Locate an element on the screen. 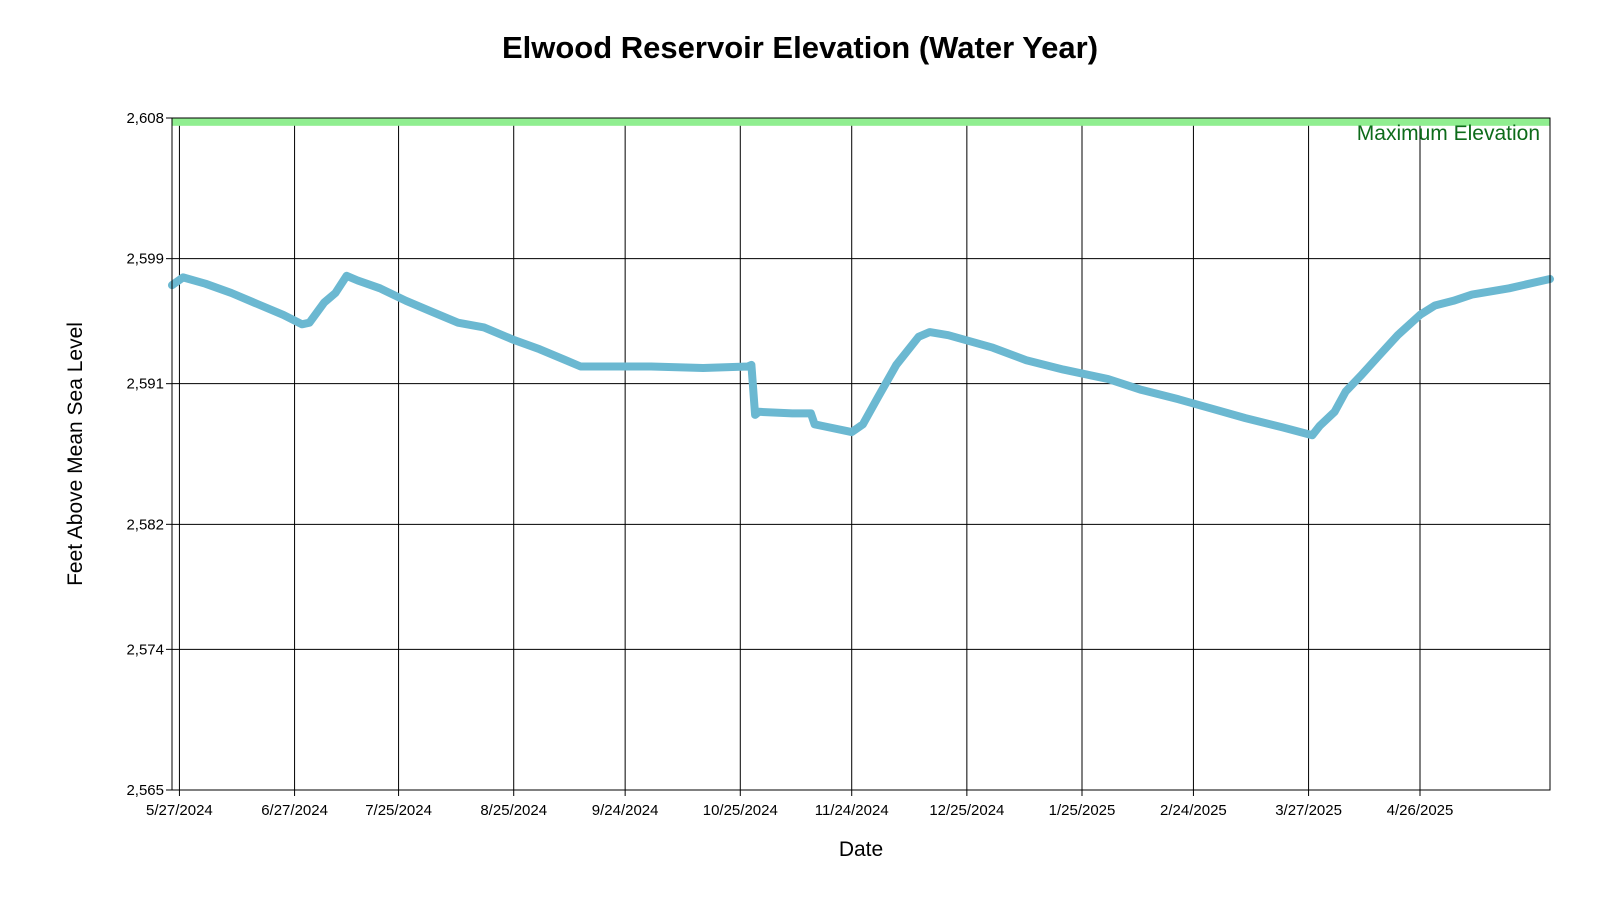 Image resolution: width=1600 pixels, height=900 pixels. y-axis-ticks: 2,608 2,599 2,591 2,582 2,574 2,565 is located at coordinates (149, 454).